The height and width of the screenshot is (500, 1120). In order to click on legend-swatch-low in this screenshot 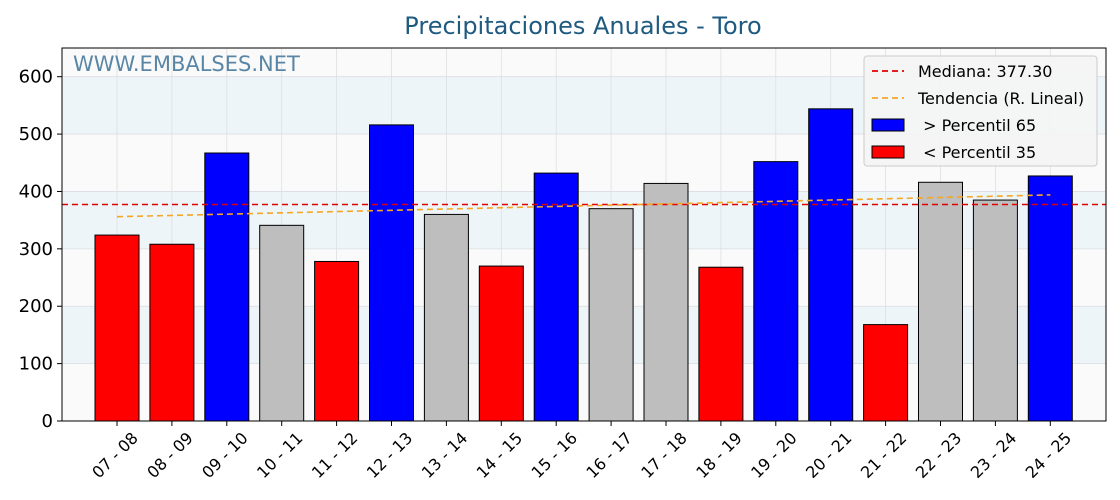, I will do `click(888, 152)`.